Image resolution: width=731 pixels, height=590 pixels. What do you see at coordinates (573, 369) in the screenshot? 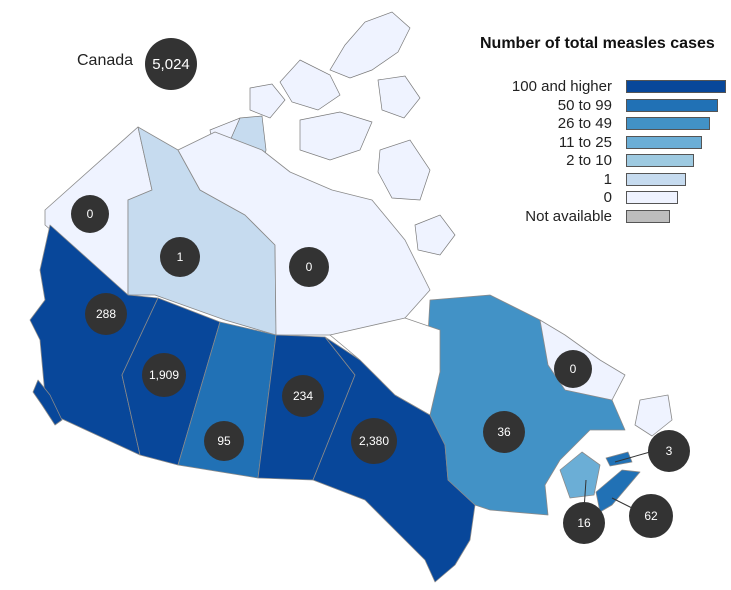
I see `bubble-newfoundland-labrador: 0` at bounding box center [573, 369].